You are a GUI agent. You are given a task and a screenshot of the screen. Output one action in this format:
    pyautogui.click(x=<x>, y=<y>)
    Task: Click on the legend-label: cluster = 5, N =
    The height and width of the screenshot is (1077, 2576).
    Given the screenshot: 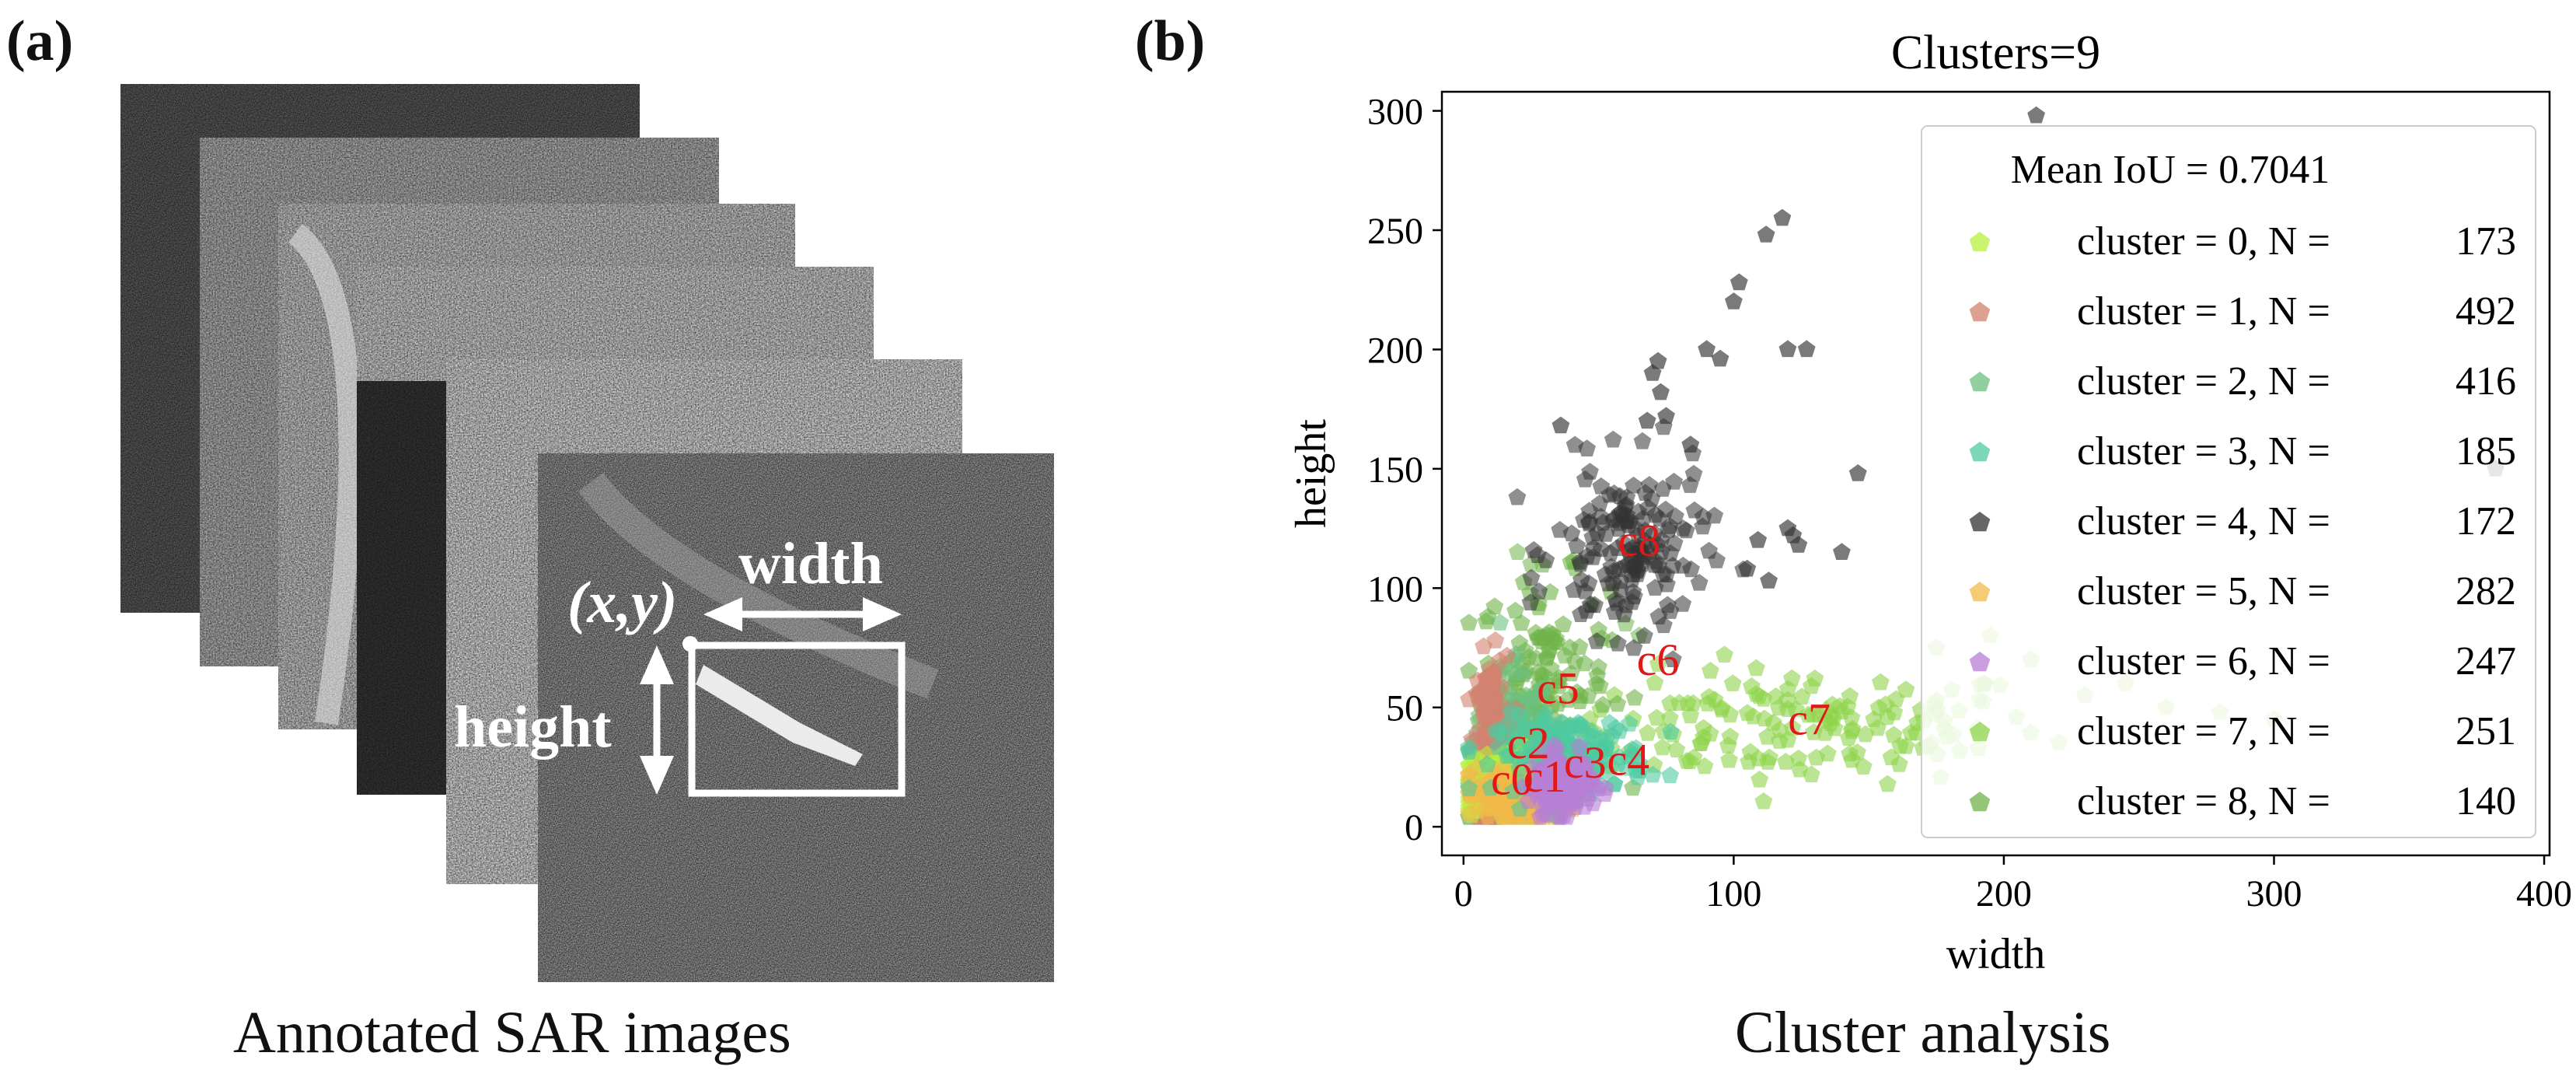 What is the action you would take?
    pyautogui.click(x=2204, y=591)
    